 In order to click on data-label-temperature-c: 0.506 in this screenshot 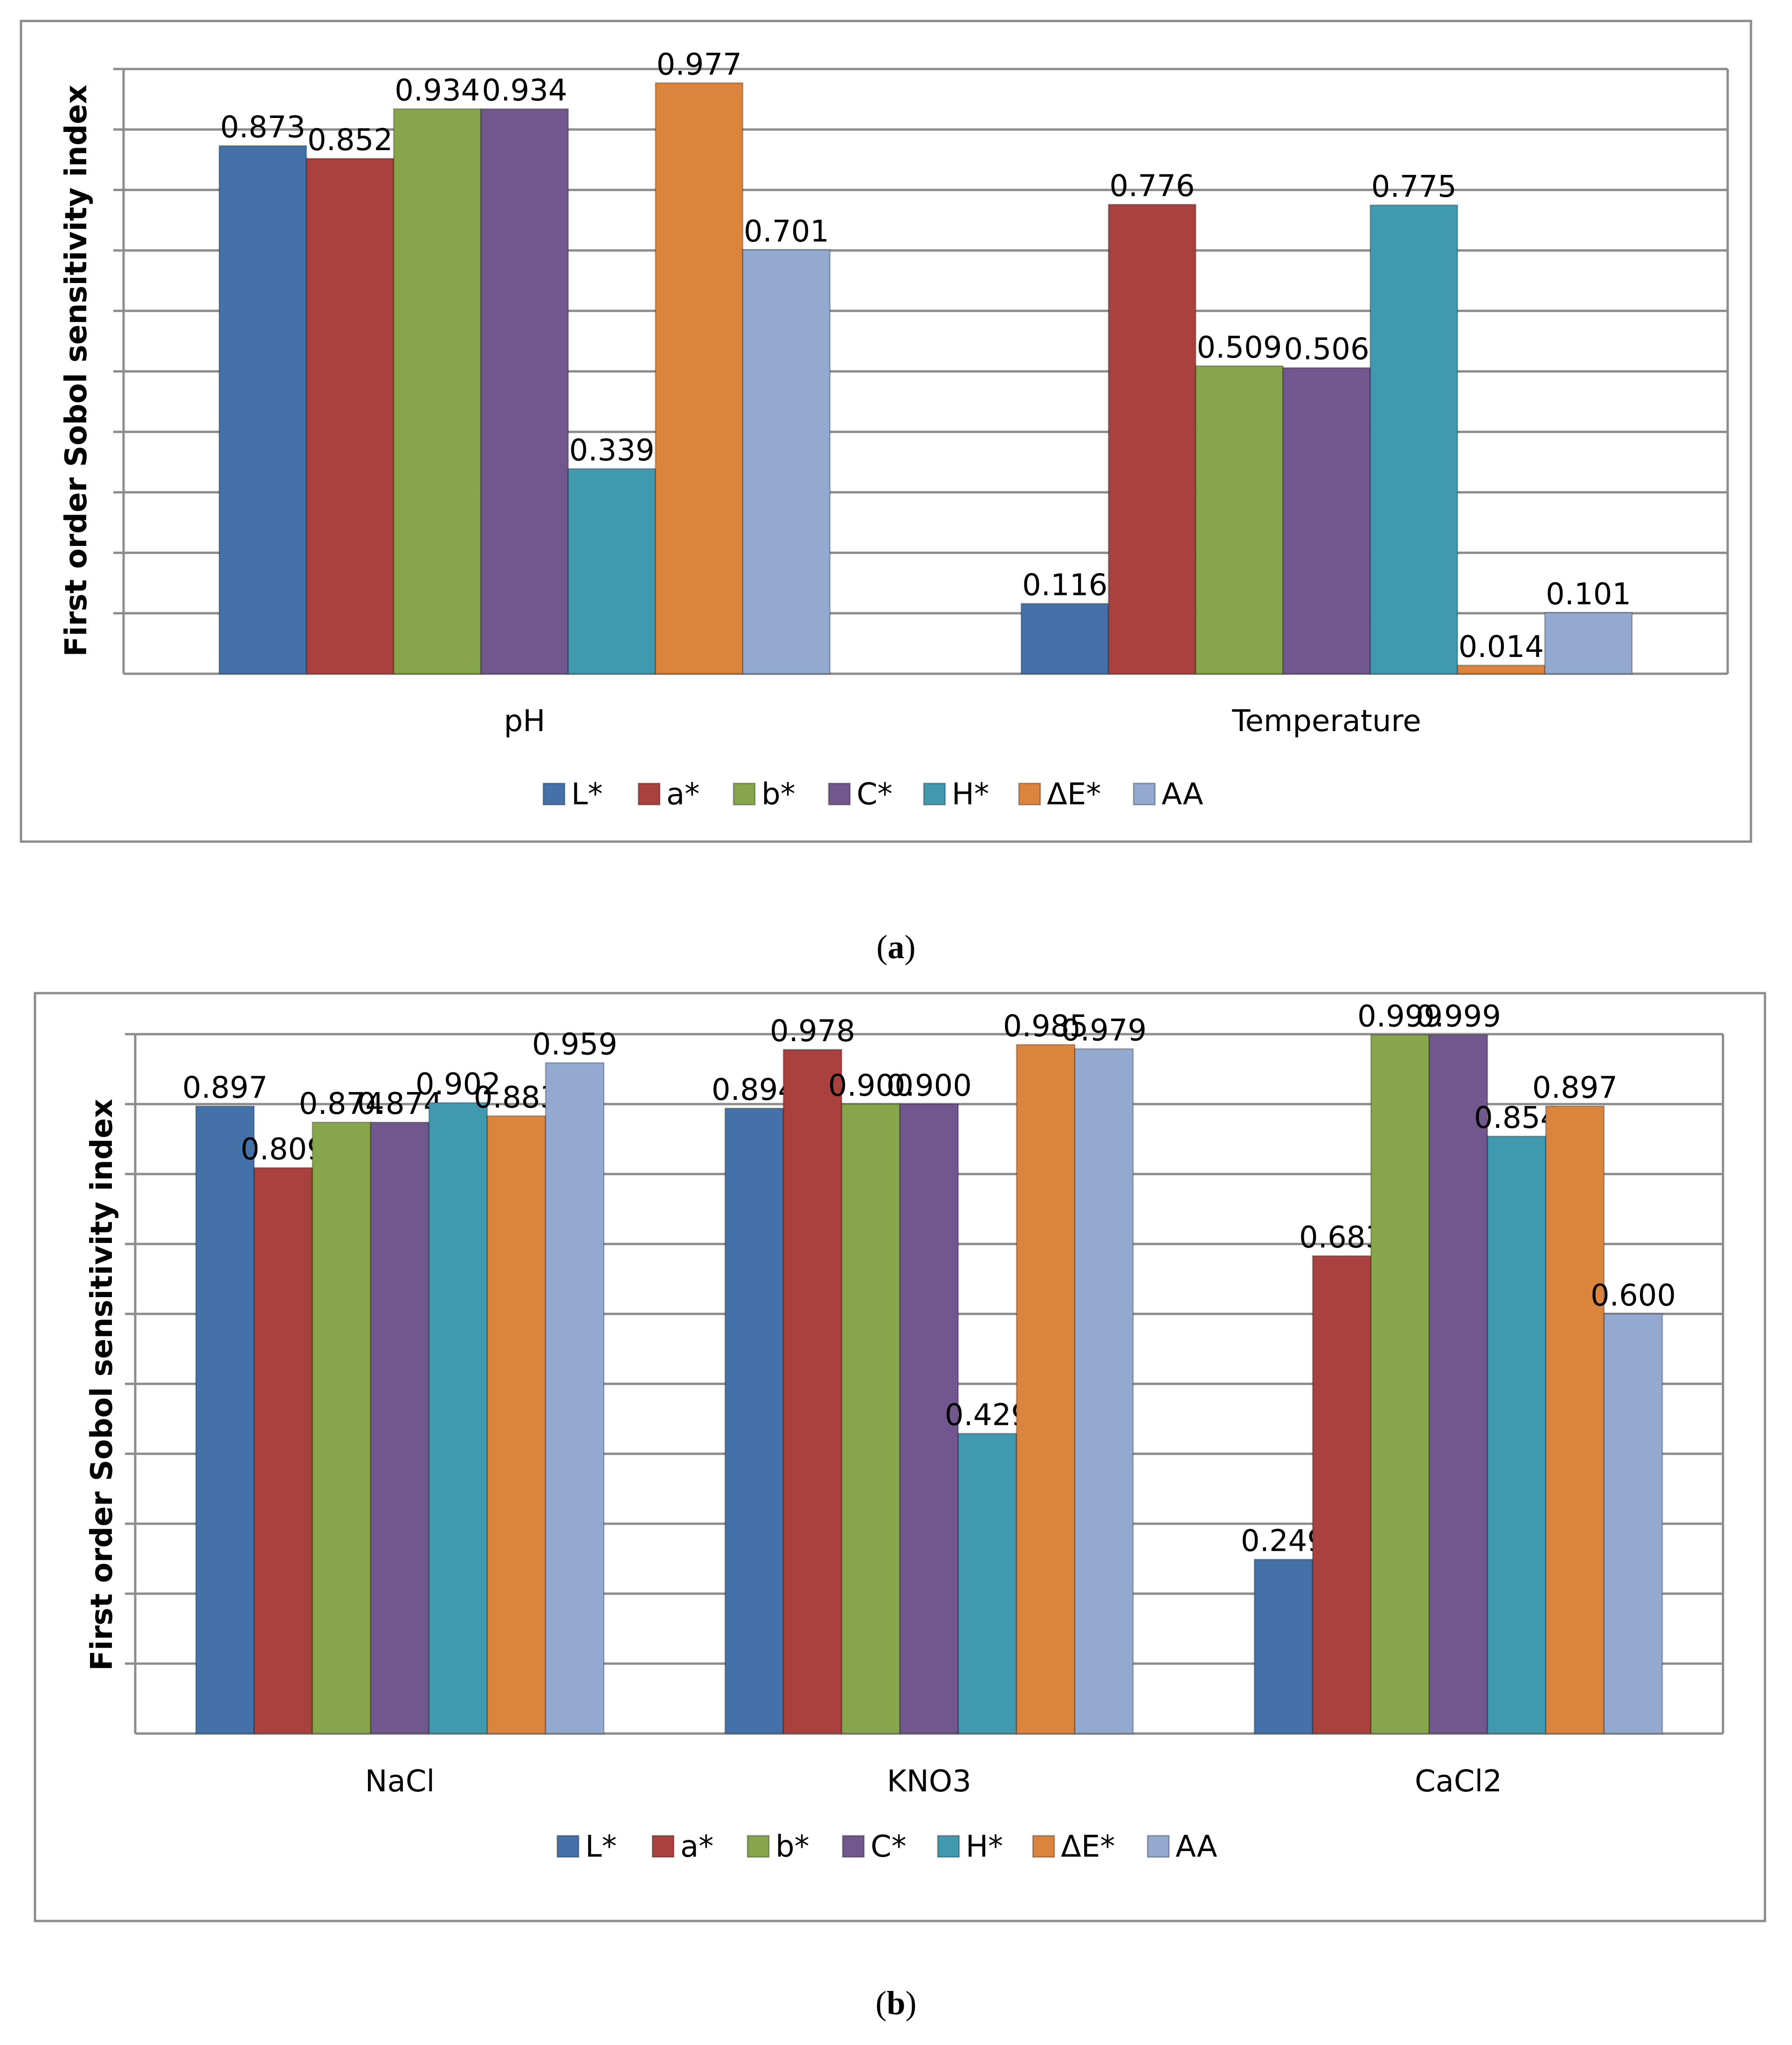, I will do `click(1326, 349)`.